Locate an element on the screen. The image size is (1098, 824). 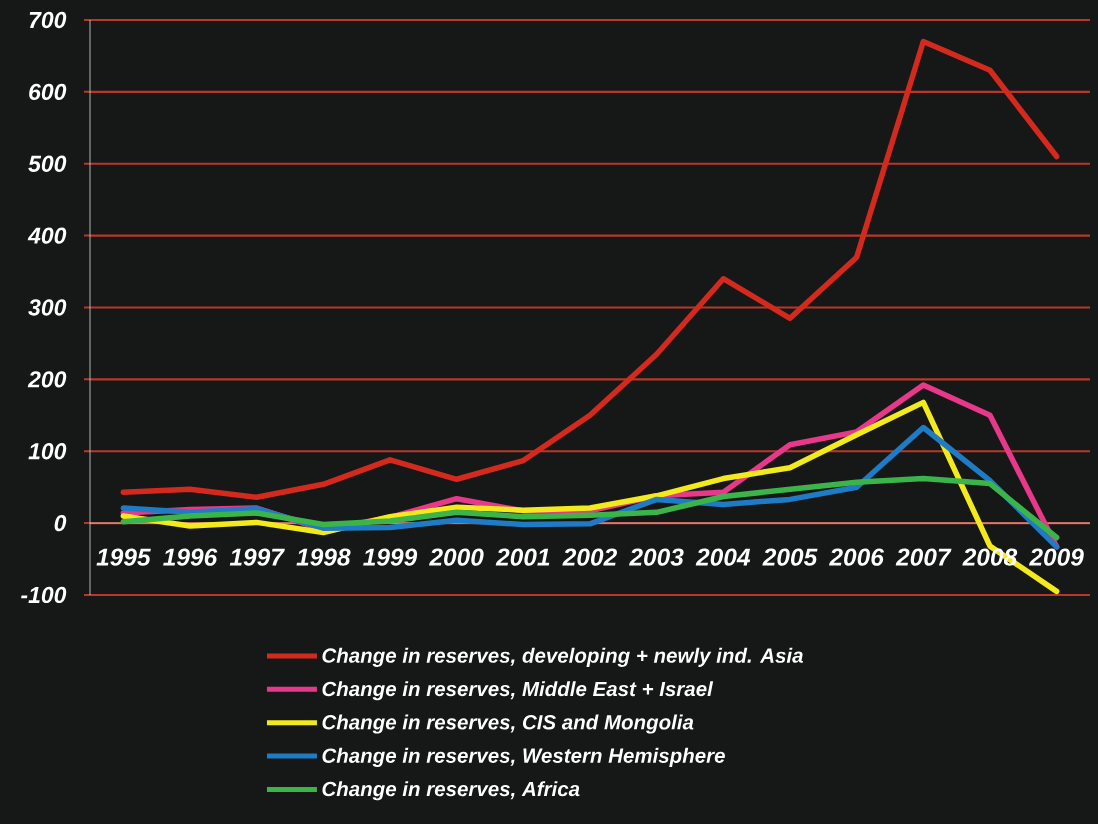
x-tick-label: 2009 is located at coordinates (1056, 557).